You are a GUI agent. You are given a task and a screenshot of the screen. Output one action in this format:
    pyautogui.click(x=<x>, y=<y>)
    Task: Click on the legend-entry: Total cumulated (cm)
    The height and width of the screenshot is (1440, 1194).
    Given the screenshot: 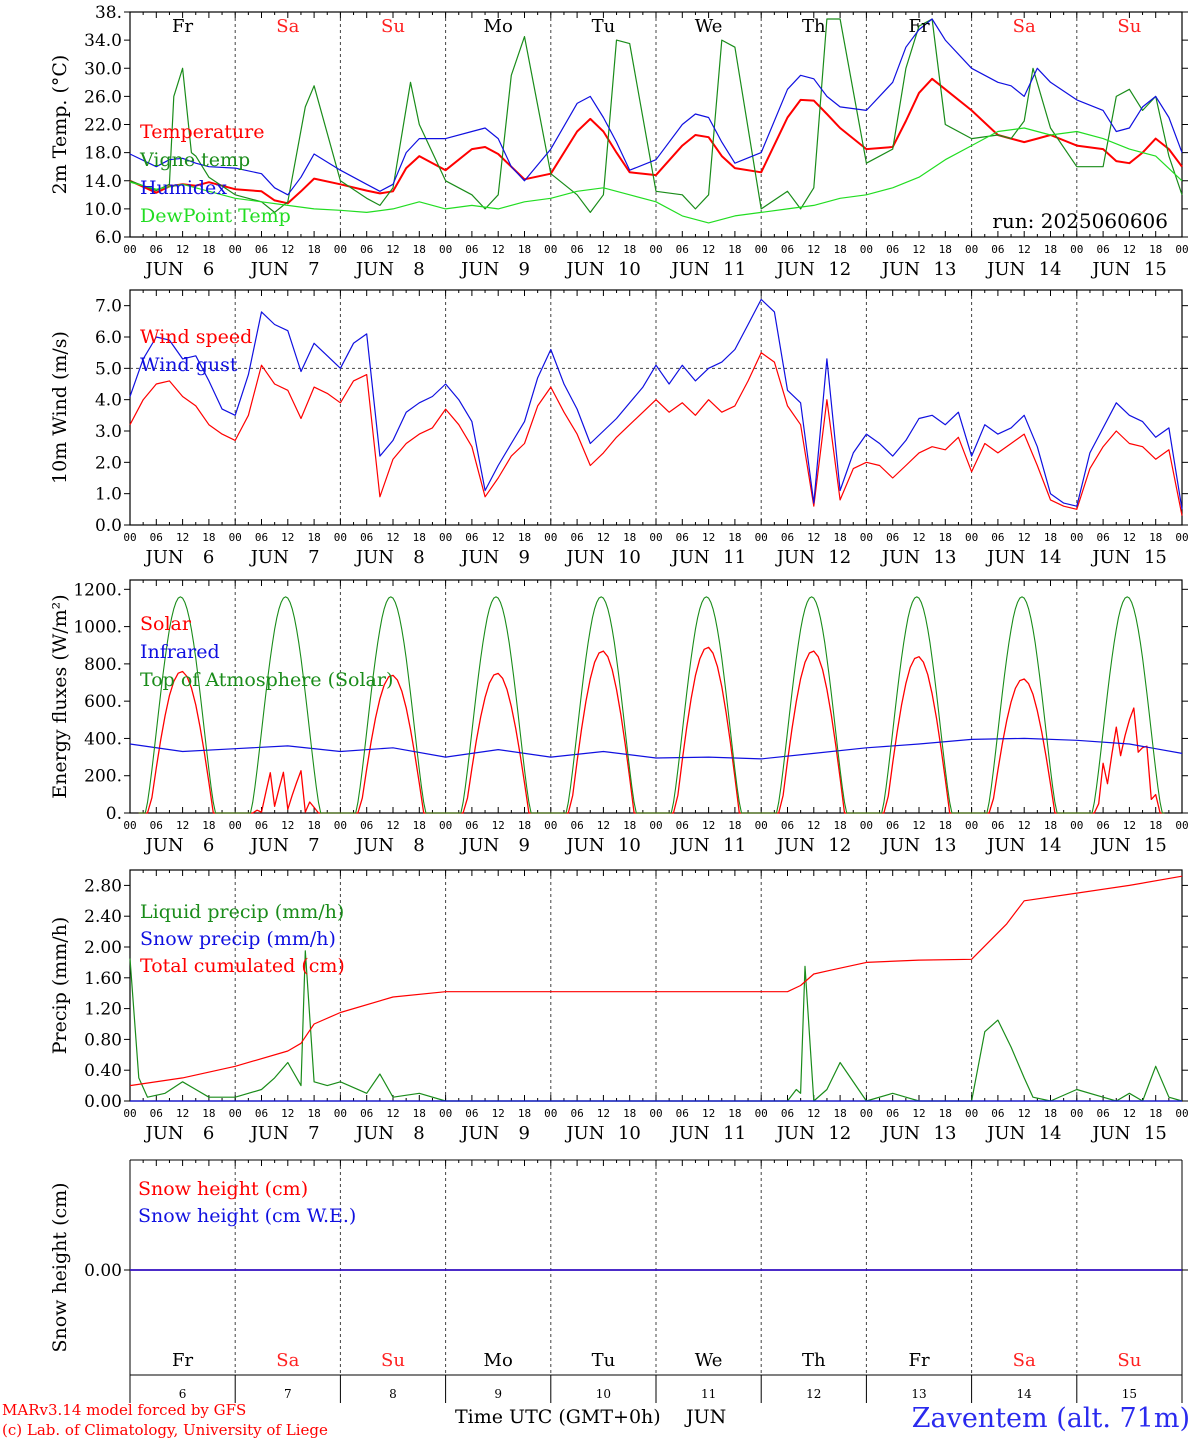 What is the action you would take?
    pyautogui.click(x=242, y=966)
    